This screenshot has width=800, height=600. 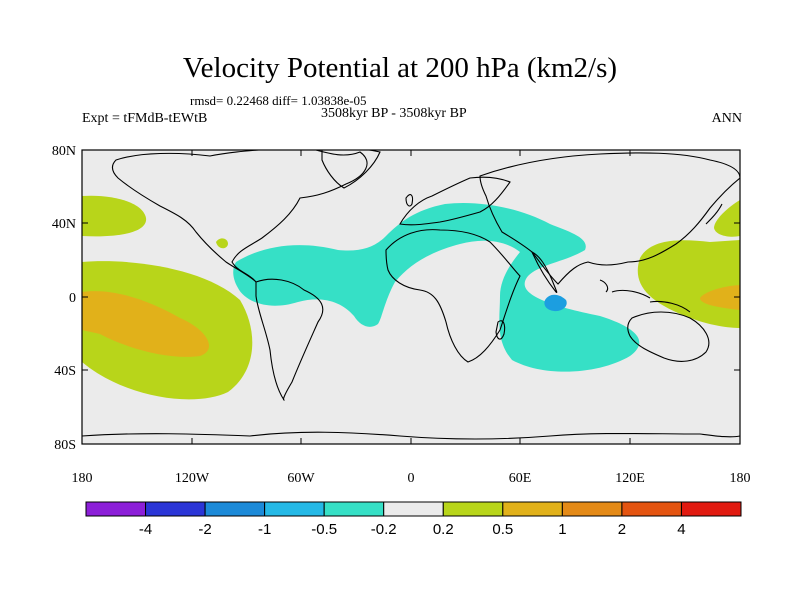 I want to click on colorbar-label: 0.2, so click(x=443, y=529).